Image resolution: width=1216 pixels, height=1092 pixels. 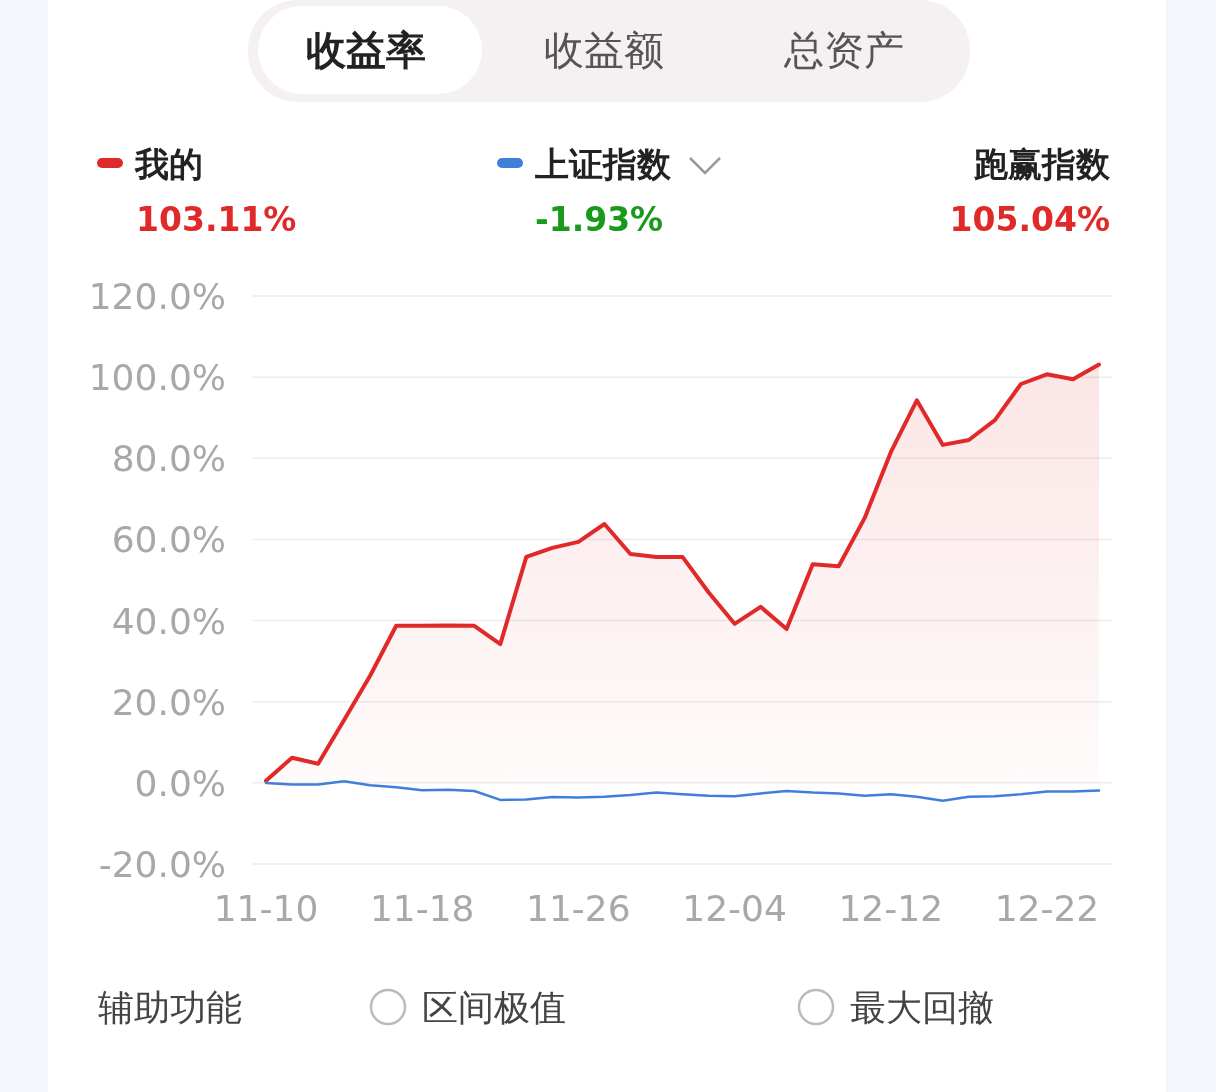 What do you see at coordinates (157, 378) in the screenshot?
I see `y-tick-label: 100.0%` at bounding box center [157, 378].